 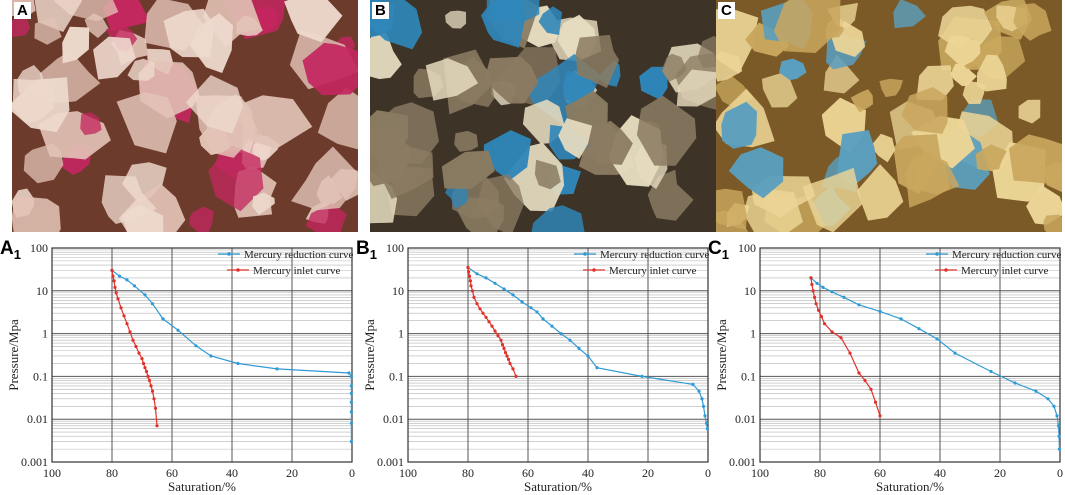 I want to click on x-tick-label: 100, so click(x=52, y=473).